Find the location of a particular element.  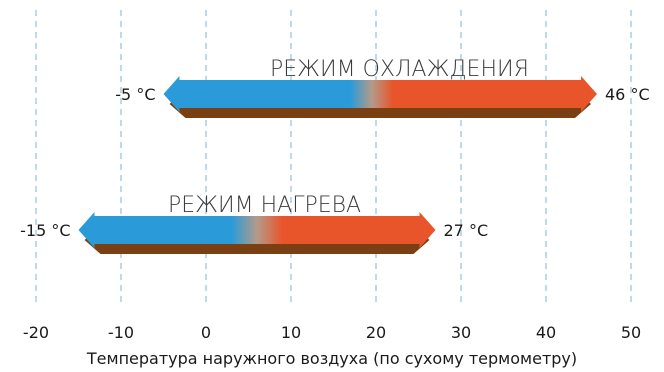

tick-label: 10 is located at coordinates (291, 332).